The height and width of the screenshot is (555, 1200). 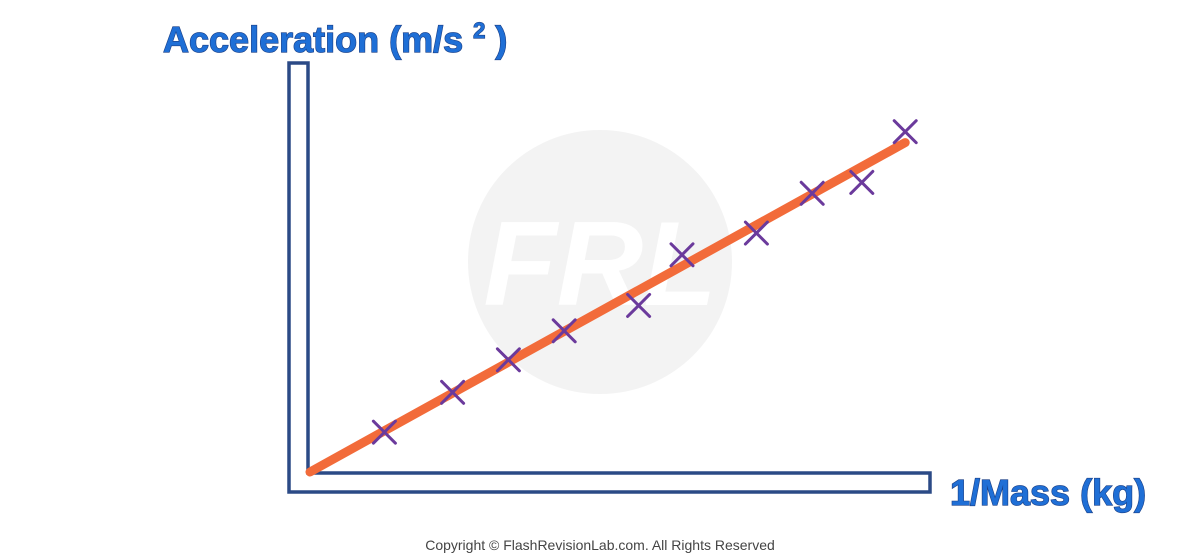 I want to click on y-axis-label: Acceleration (m/s 2 ), so click(x=335, y=32).